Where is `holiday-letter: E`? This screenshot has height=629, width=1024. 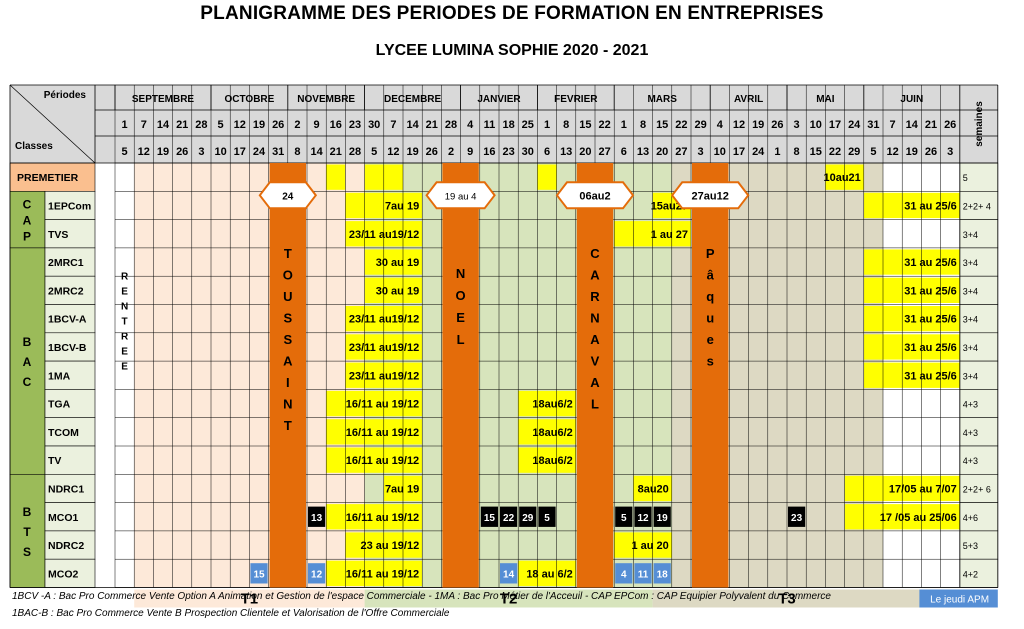
holiday-letter: E is located at coordinates (460, 317).